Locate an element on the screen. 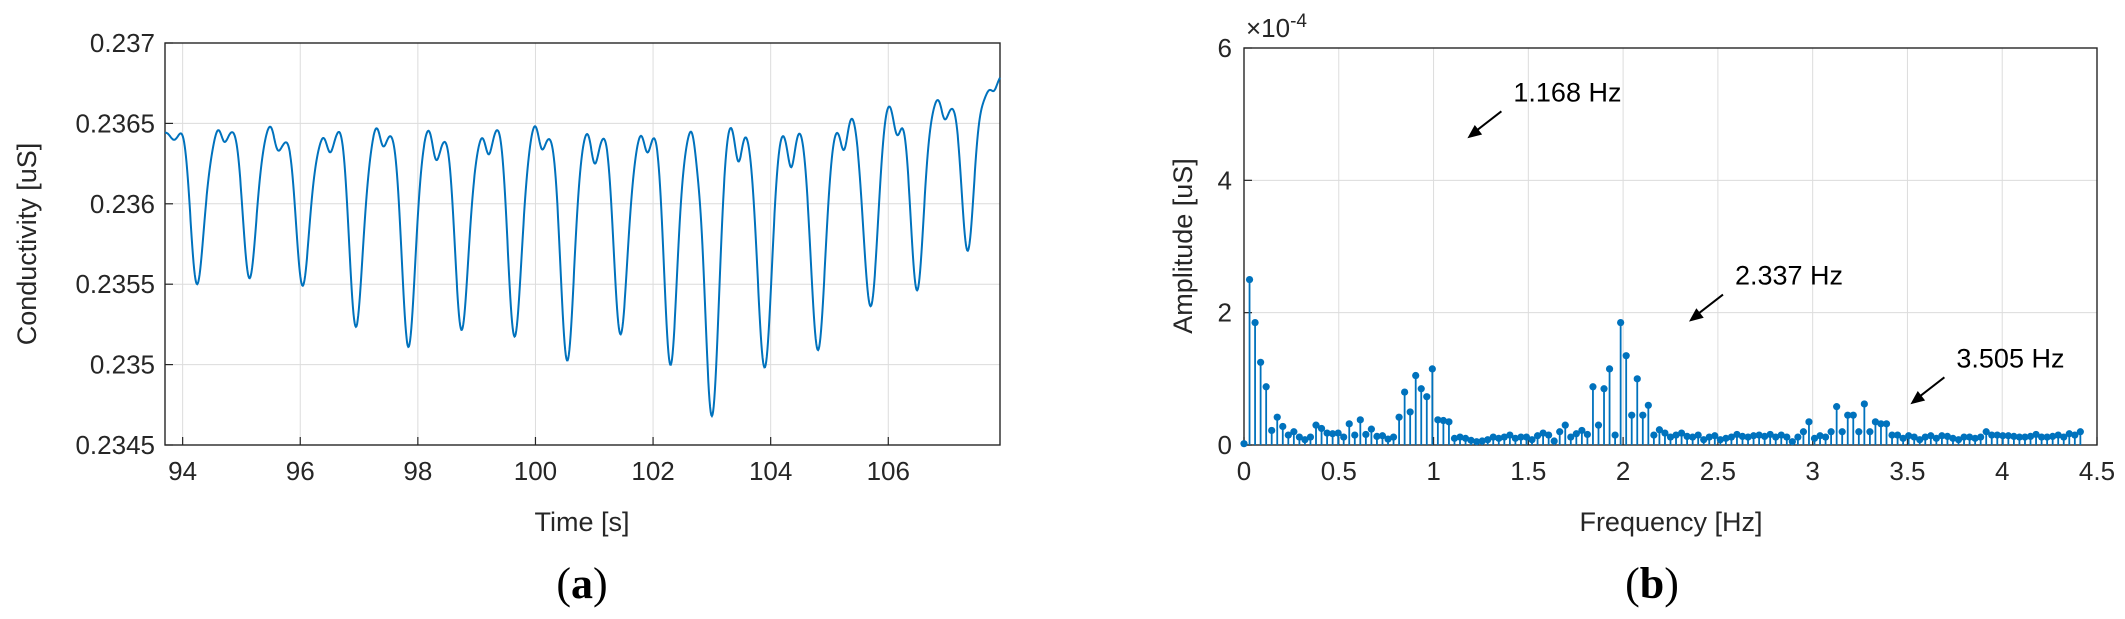  panel-a-x-tick-label: 98 is located at coordinates (417, 471).